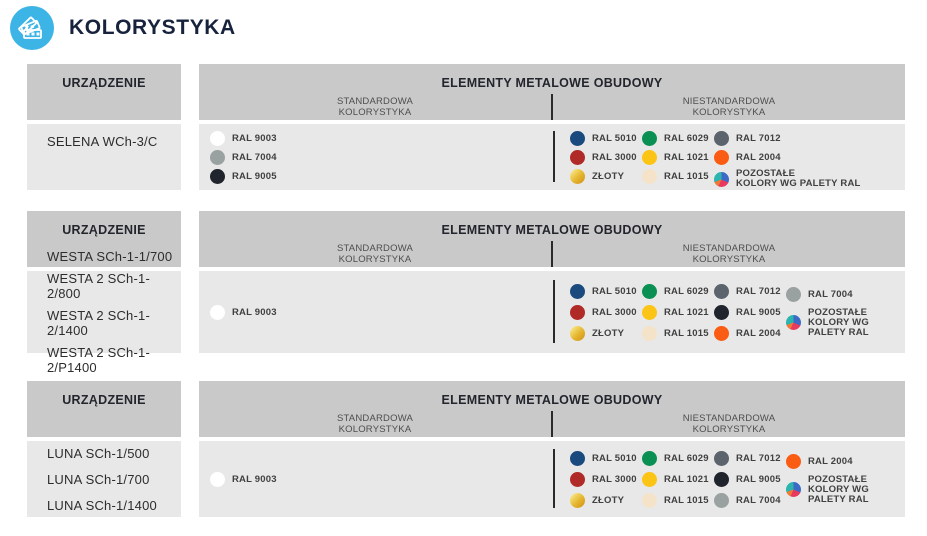 The width and height of the screenshot is (927, 536). Describe the element at coordinates (750, 312) in the screenshot. I see `nonstandard-column: RAL 7012 RAL 9005 RAL 2004` at that location.